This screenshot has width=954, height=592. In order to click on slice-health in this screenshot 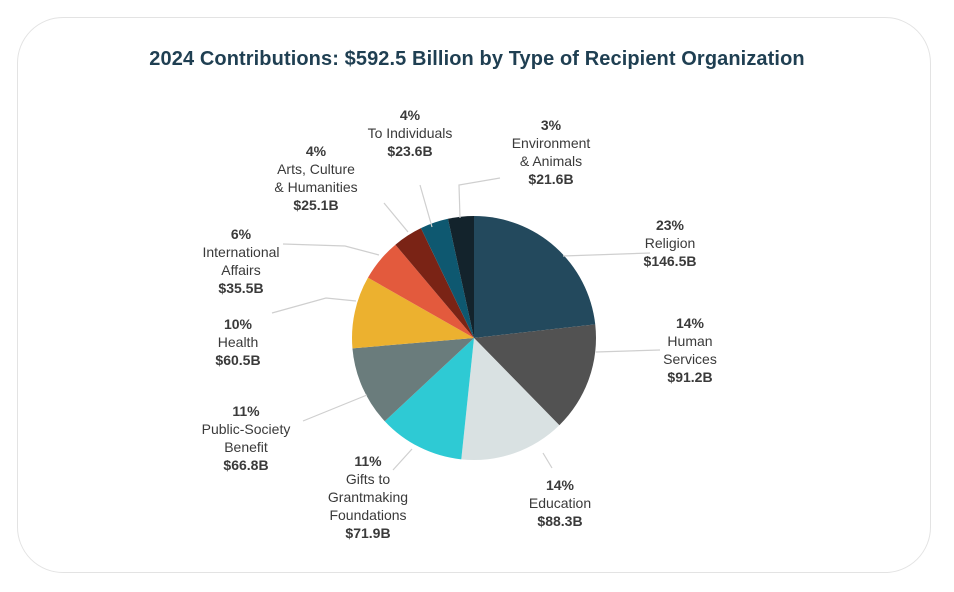, I will do `click(412, 313)`.